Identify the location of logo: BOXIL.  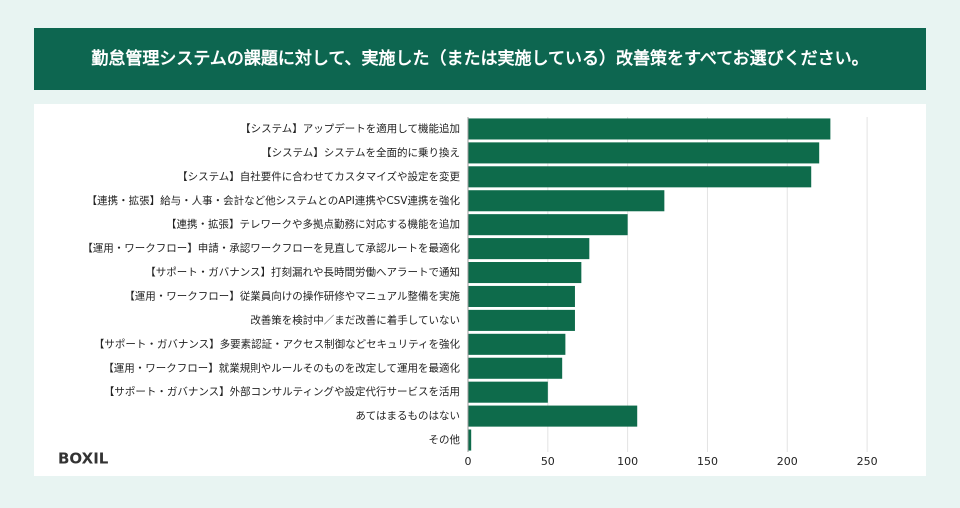
(83, 459).